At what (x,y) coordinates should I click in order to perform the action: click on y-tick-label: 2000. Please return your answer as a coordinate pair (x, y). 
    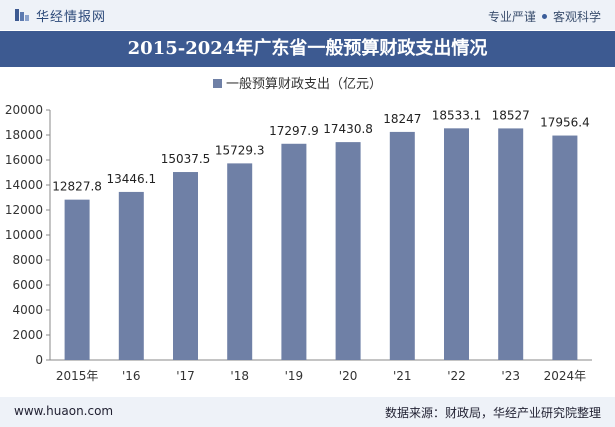
    Looking at the image, I should click on (27, 335).